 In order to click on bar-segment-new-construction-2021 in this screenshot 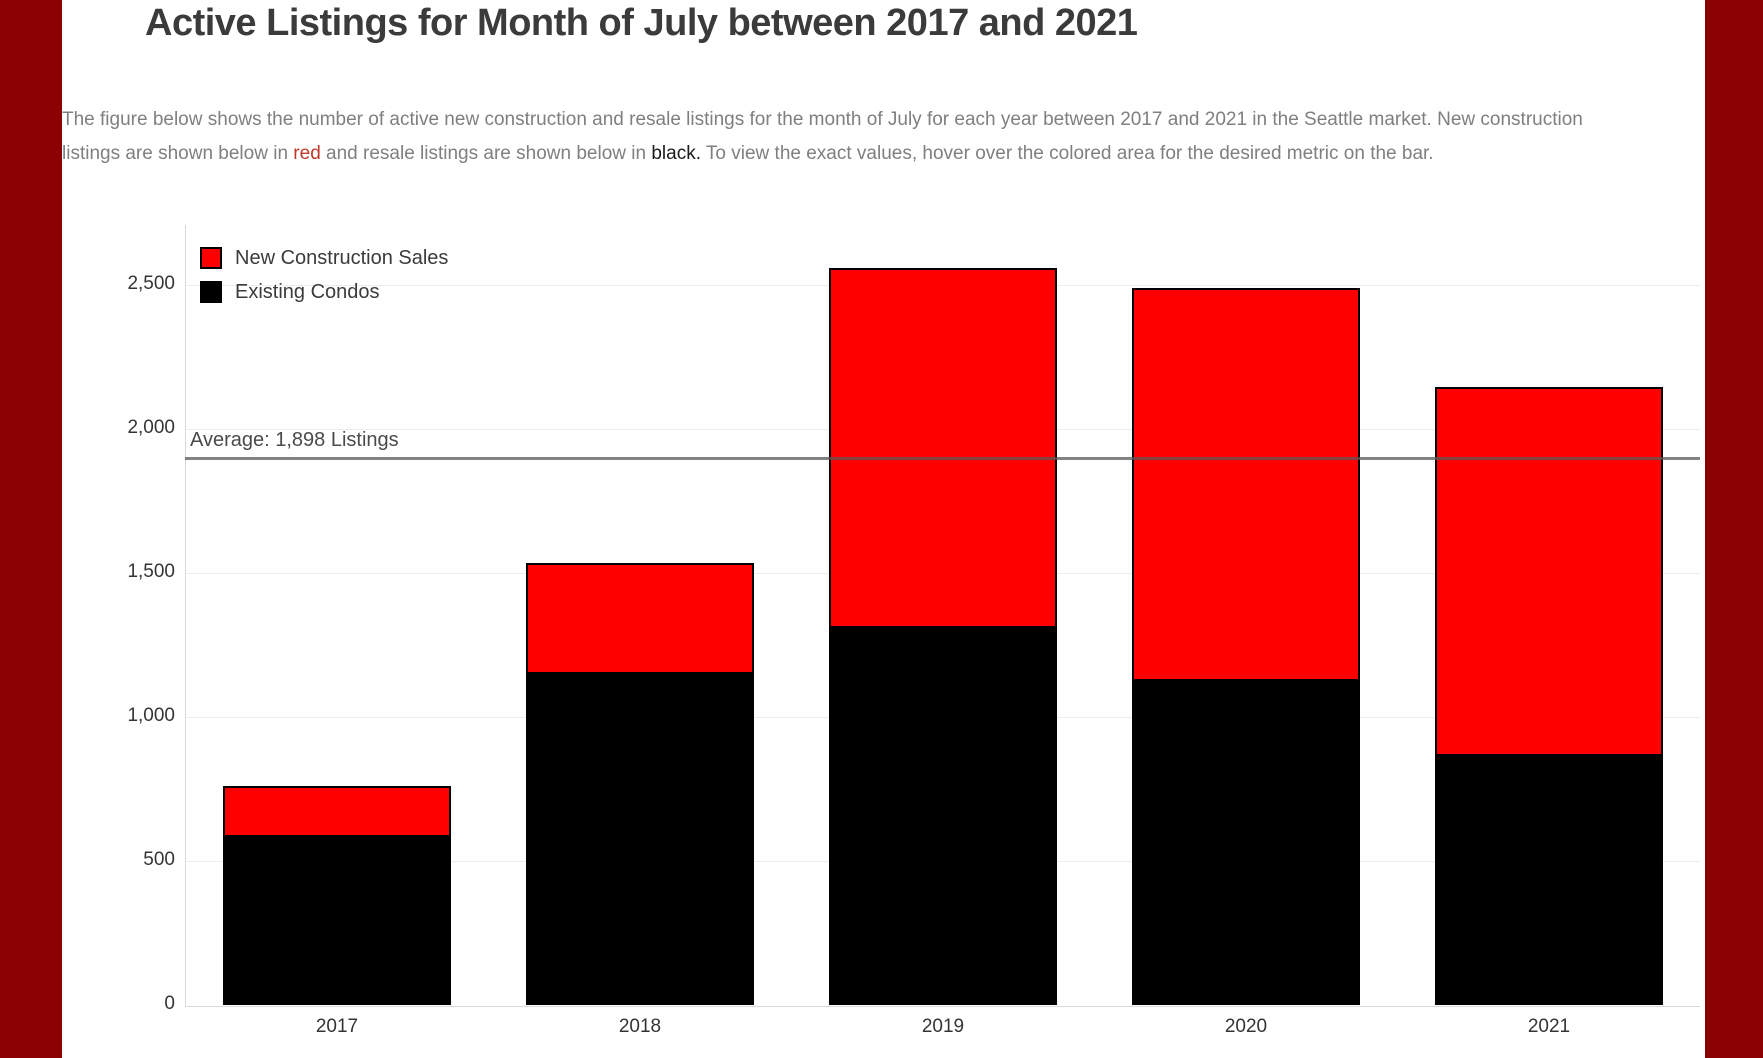, I will do `click(1549, 571)`.